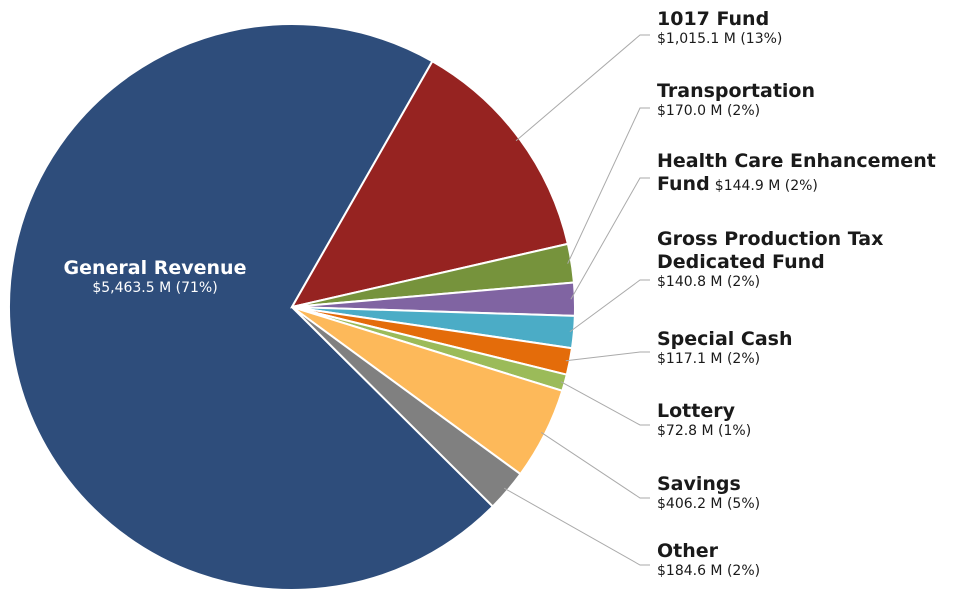 This screenshot has height=591, width=957. Describe the element at coordinates (704, 430) in the screenshot. I see `value-label: $72.8 M (1%)` at that location.